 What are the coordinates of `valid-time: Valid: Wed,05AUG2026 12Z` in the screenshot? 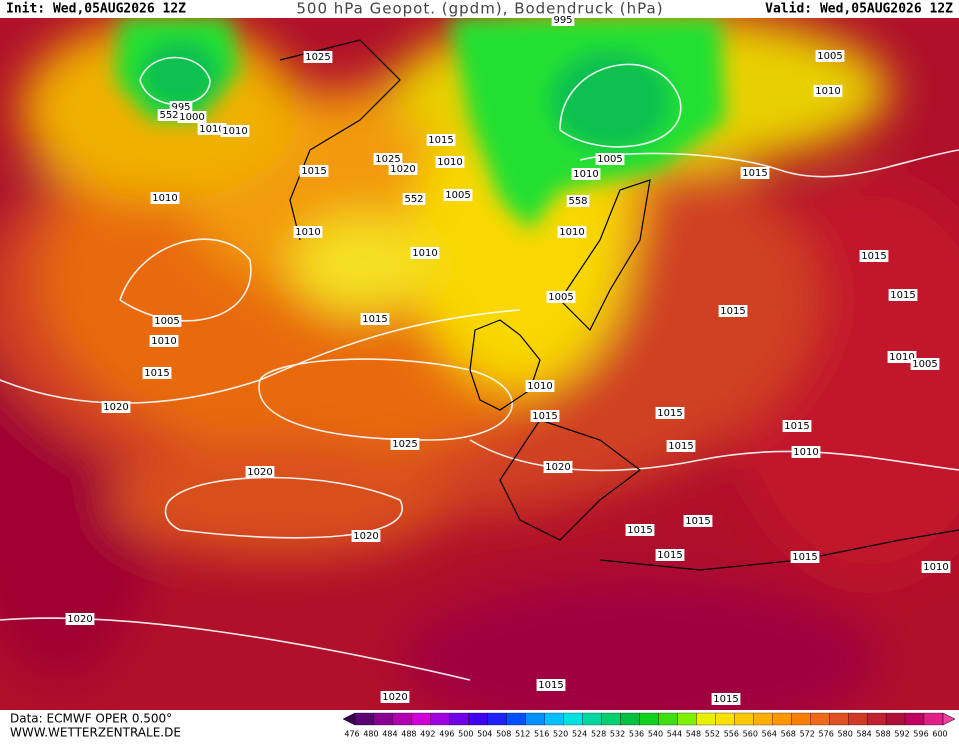 It's located at (859, 9).